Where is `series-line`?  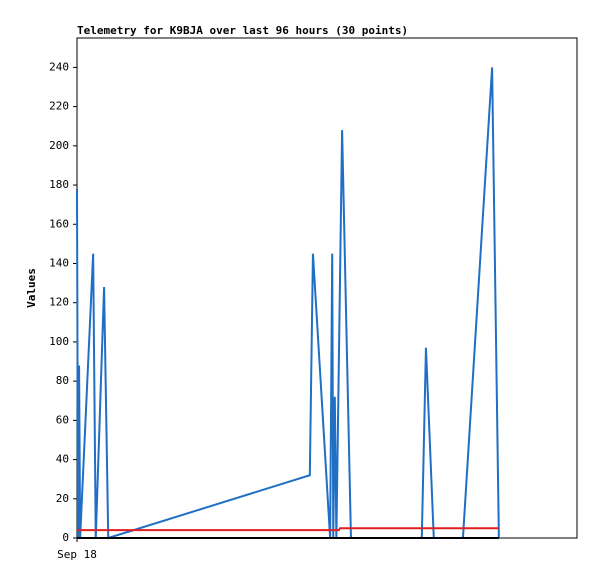
series-line is located at coordinates (288, 529).